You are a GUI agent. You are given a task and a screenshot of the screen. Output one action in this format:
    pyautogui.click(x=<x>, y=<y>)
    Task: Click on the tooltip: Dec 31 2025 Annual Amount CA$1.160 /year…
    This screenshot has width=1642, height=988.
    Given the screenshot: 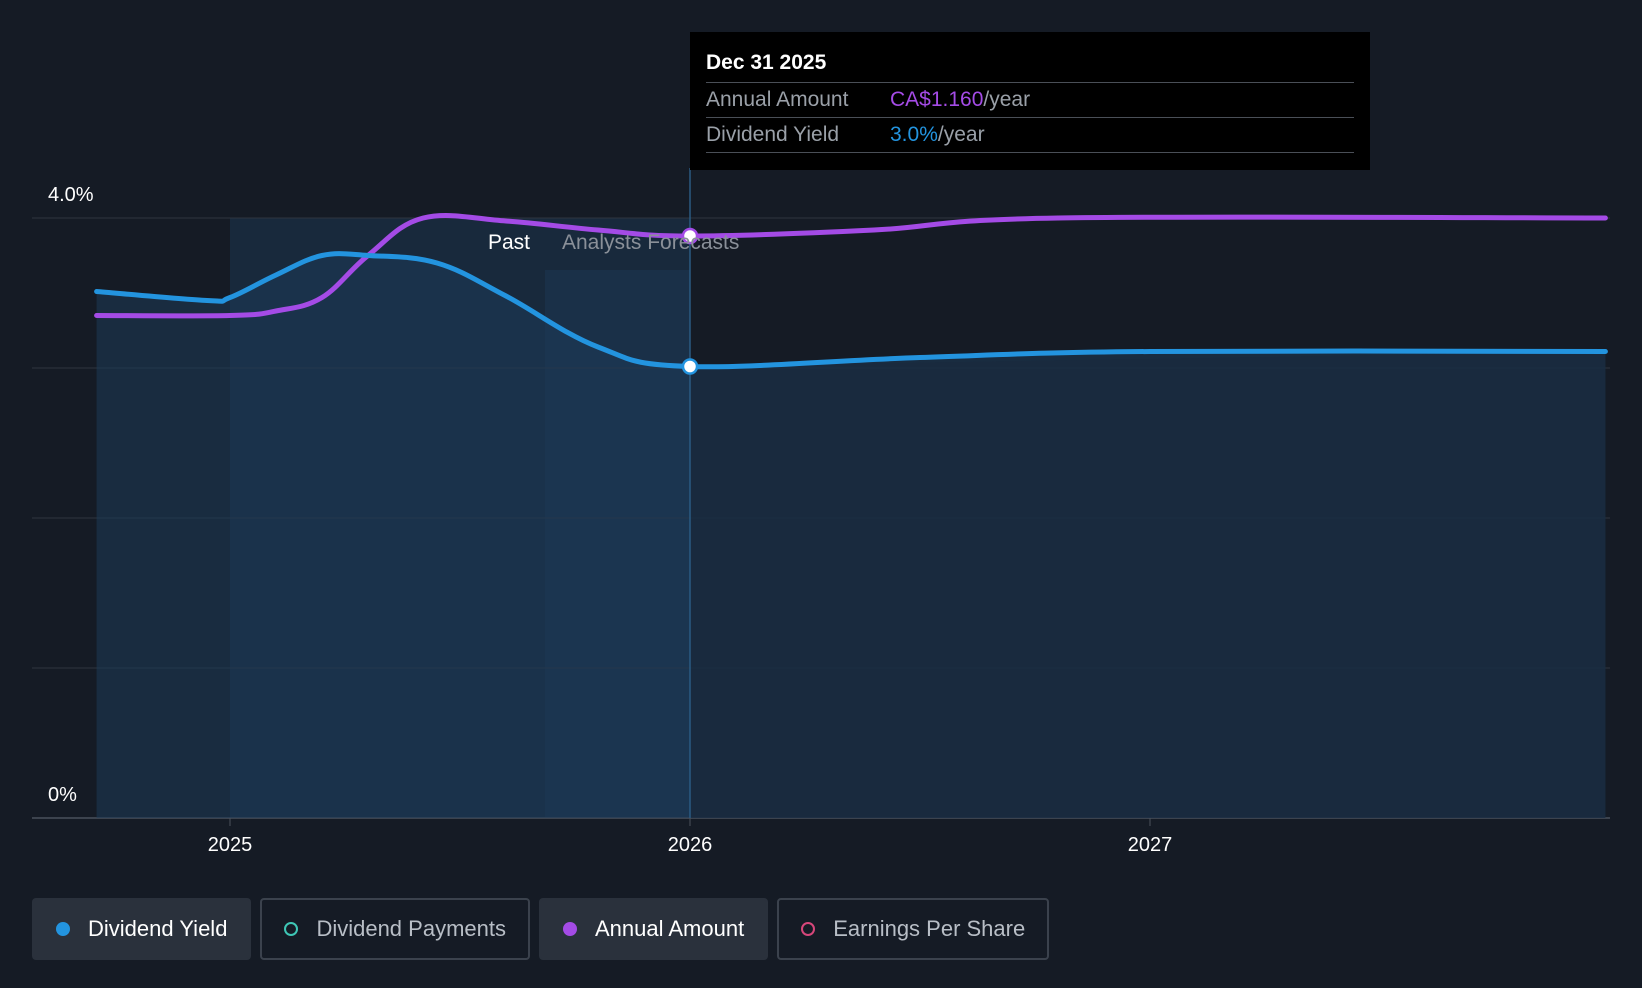 What is the action you would take?
    pyautogui.click(x=1030, y=101)
    